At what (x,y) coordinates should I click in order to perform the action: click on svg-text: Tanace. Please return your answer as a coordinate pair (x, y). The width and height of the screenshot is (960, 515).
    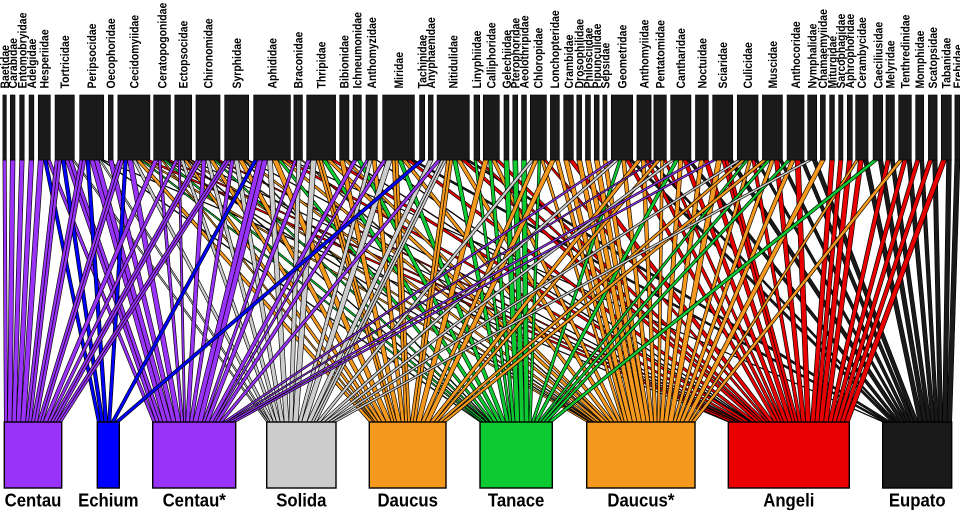
    Looking at the image, I should click on (516, 500).